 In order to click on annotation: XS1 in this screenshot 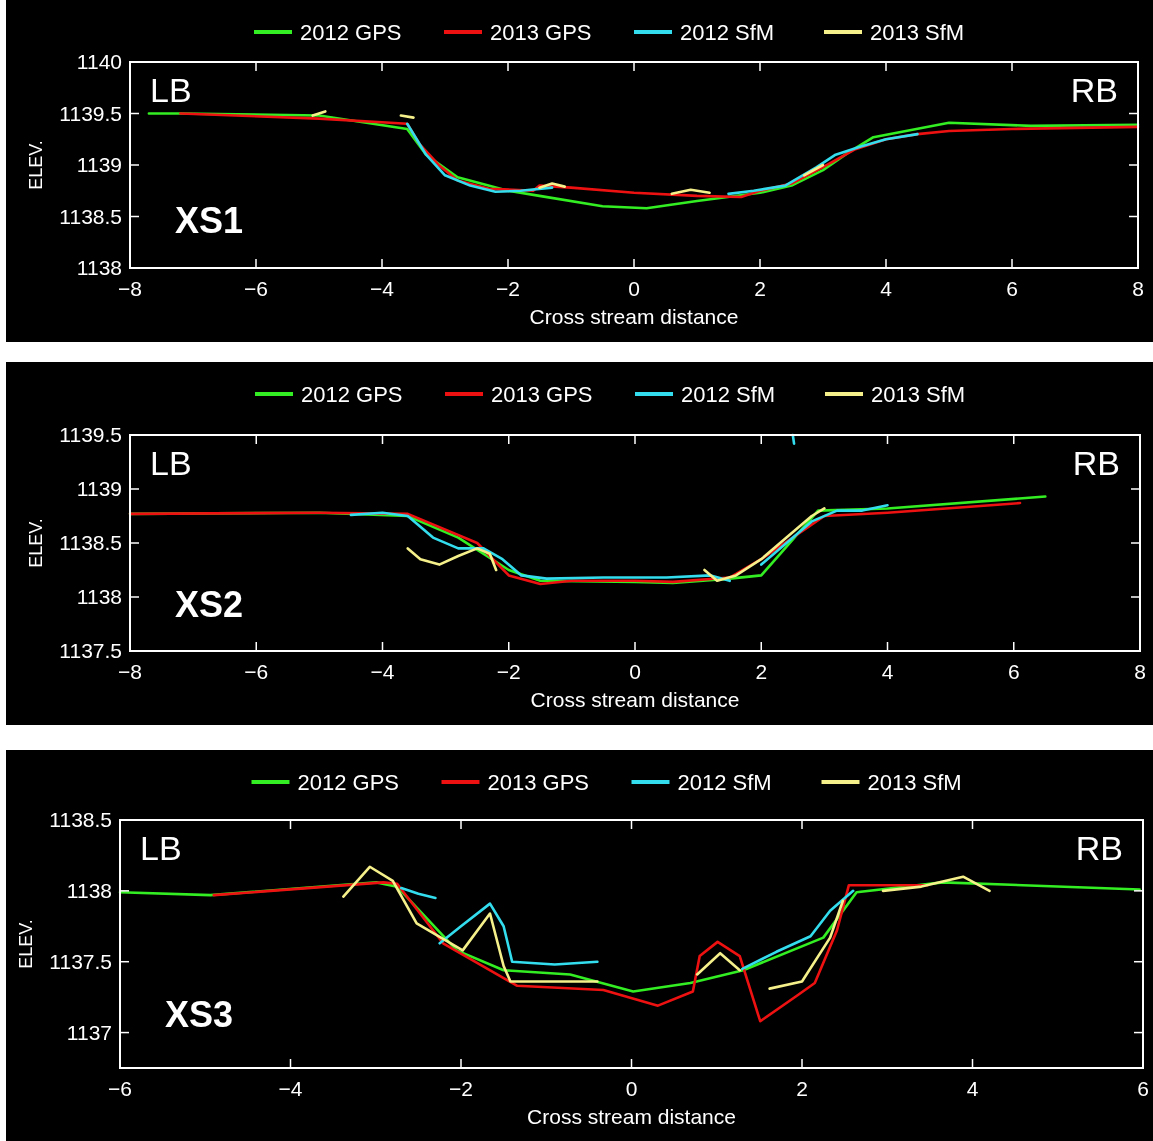, I will do `click(209, 220)`.